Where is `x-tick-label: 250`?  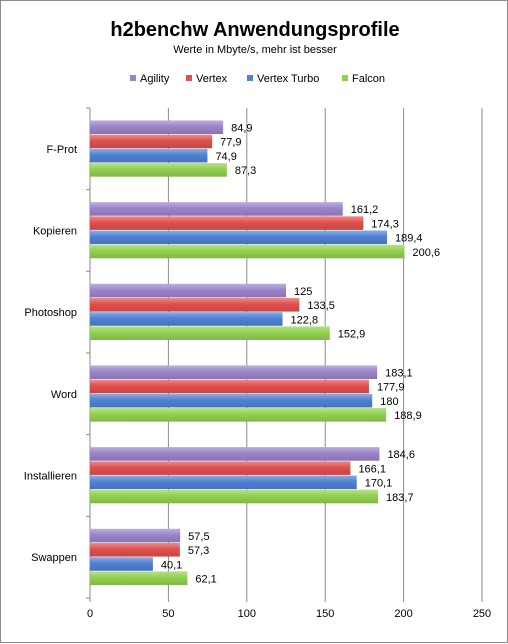
x-tick-label: 250 is located at coordinates (482, 614).